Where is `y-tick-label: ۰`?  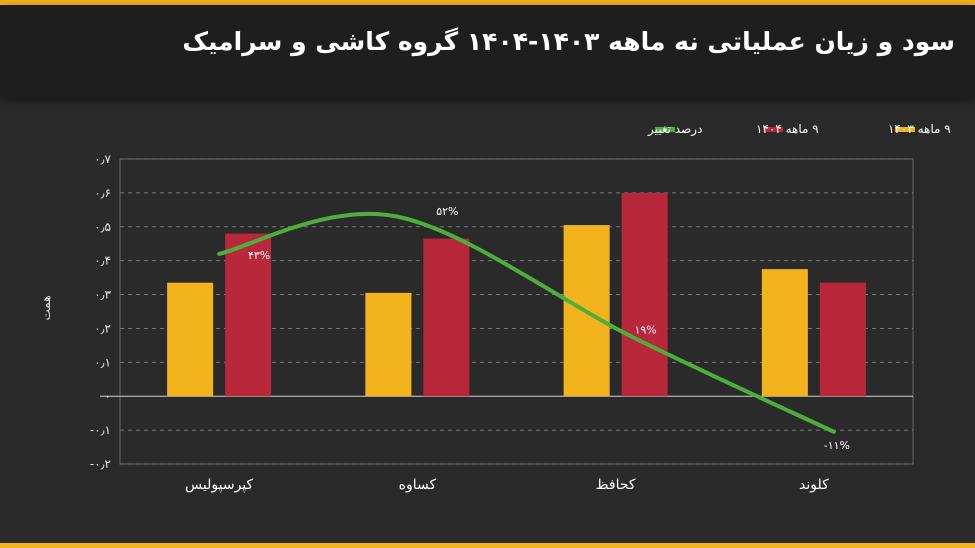 y-tick-label: ۰ is located at coordinates (108, 396).